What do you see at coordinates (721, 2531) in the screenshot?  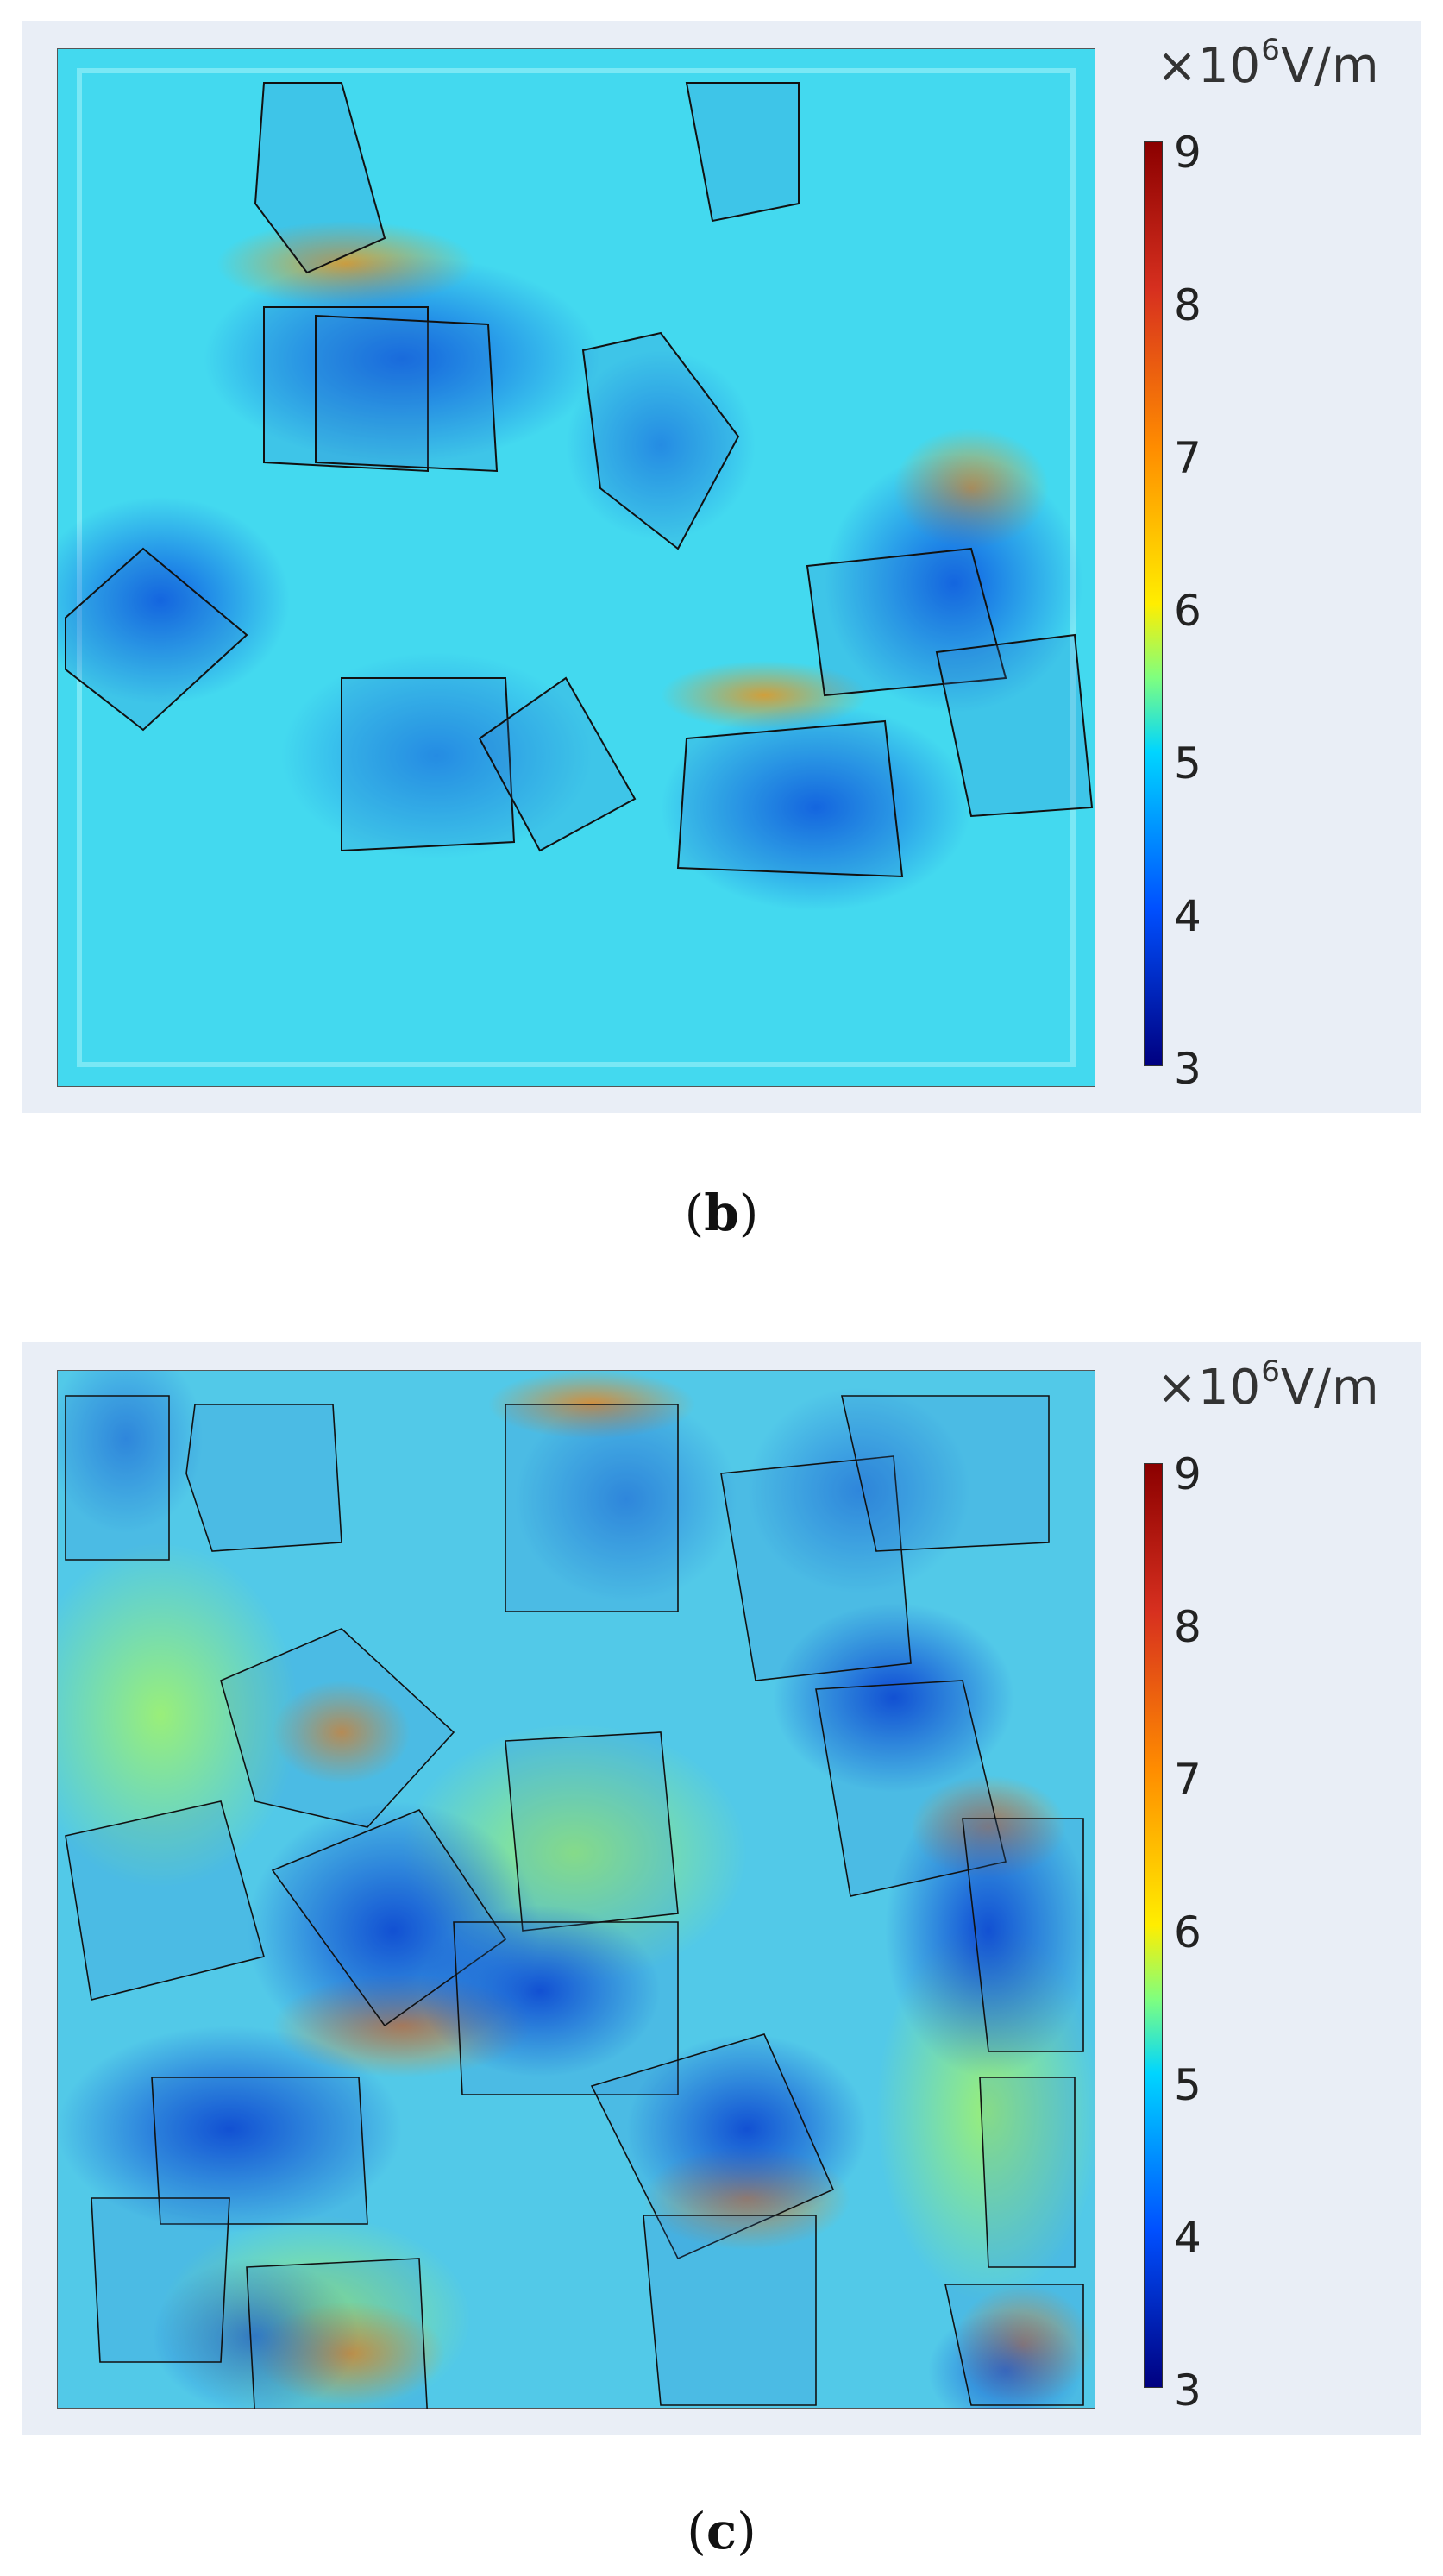 I see `panel-caption-c: (c)` at bounding box center [721, 2531].